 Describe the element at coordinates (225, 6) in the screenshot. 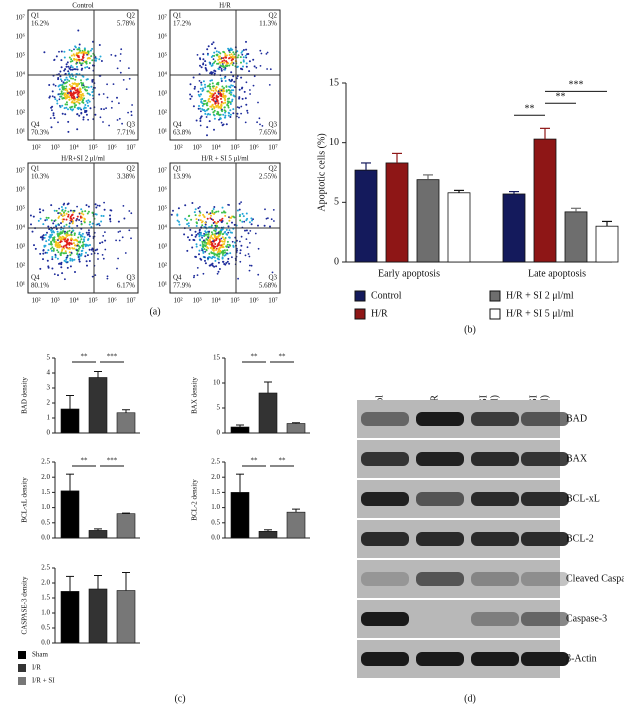

I see `flow-title: H/R` at that location.